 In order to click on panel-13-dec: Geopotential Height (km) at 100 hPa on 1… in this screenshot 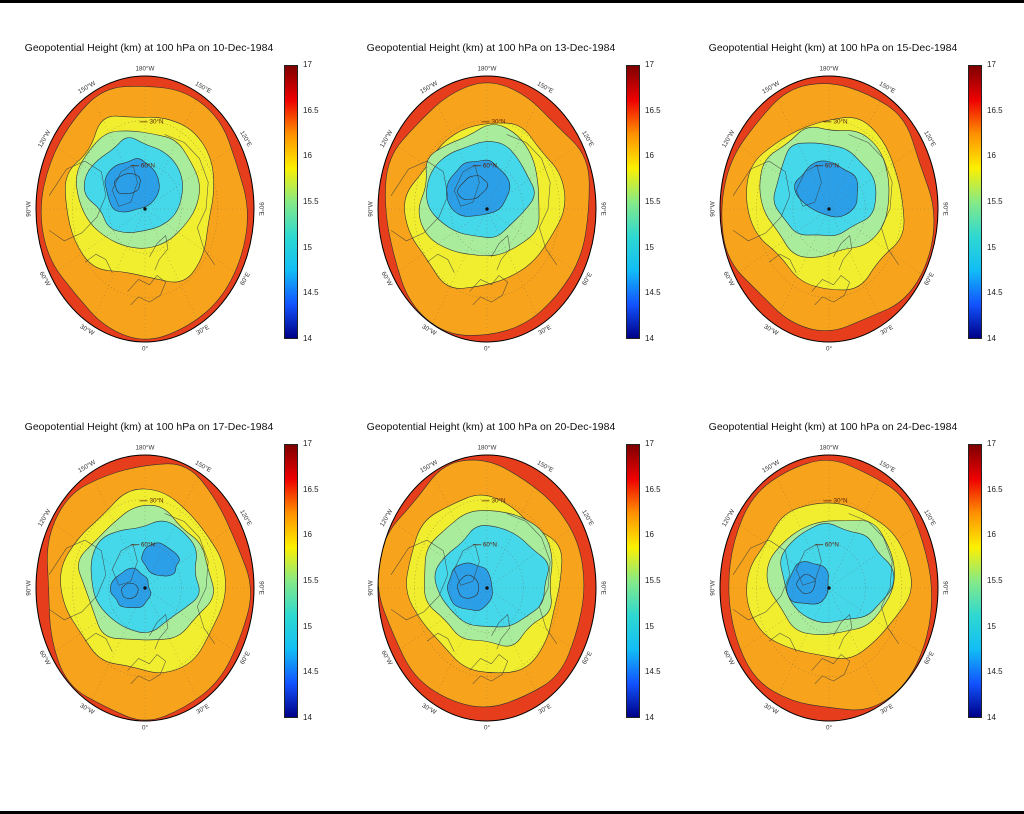, I will do `click(515, 200)`.